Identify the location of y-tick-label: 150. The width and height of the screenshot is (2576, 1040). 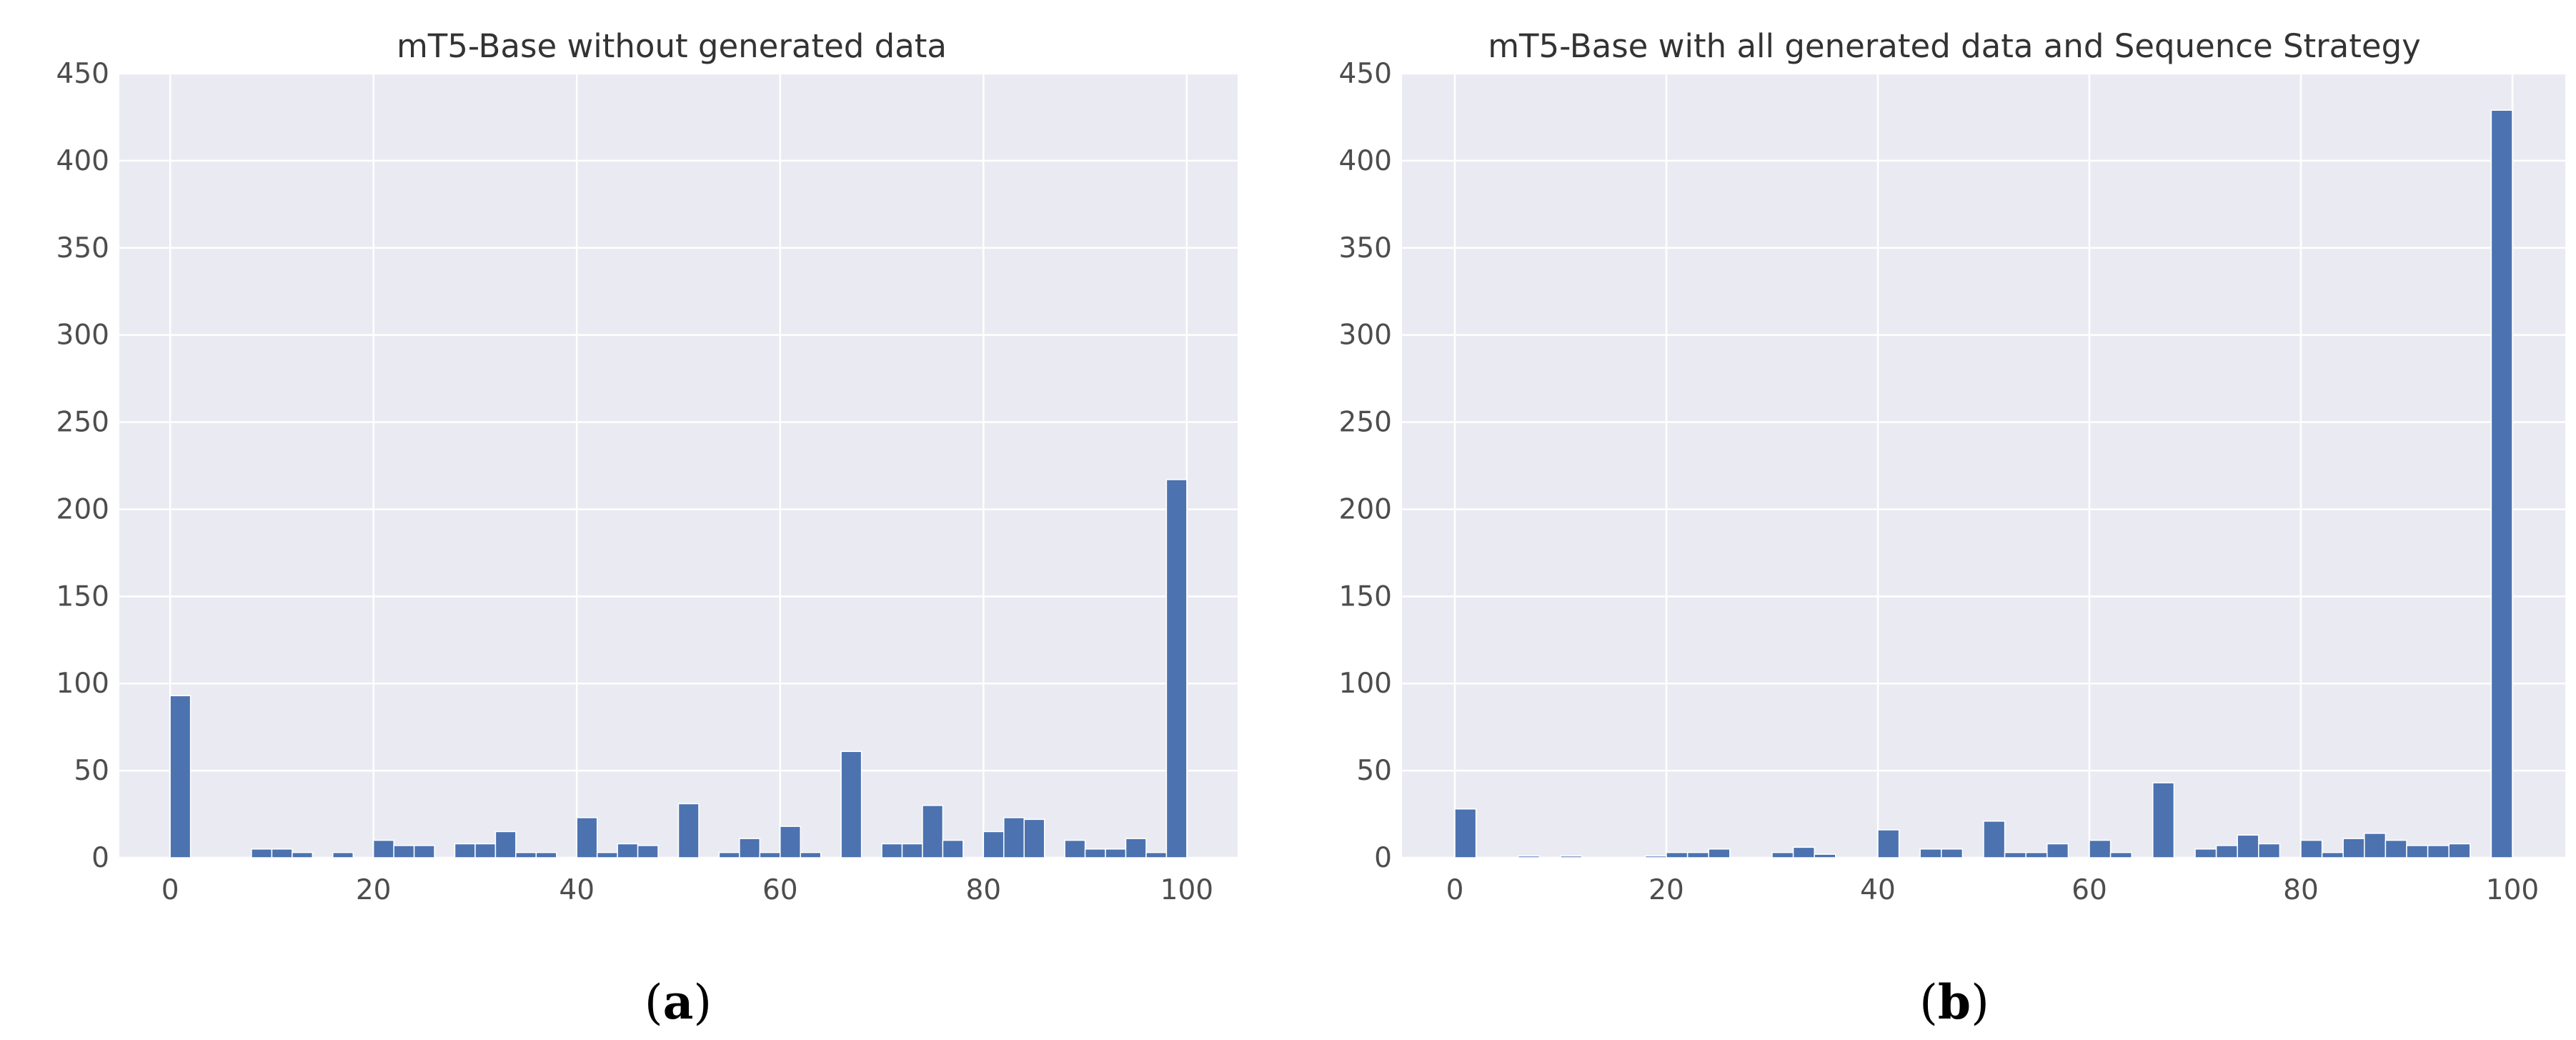
(1365, 596).